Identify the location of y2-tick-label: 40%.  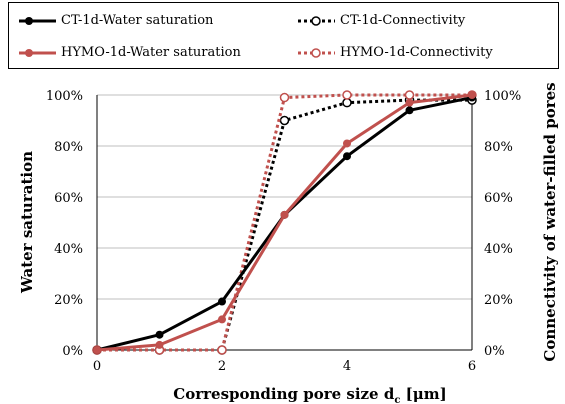
(498, 249).